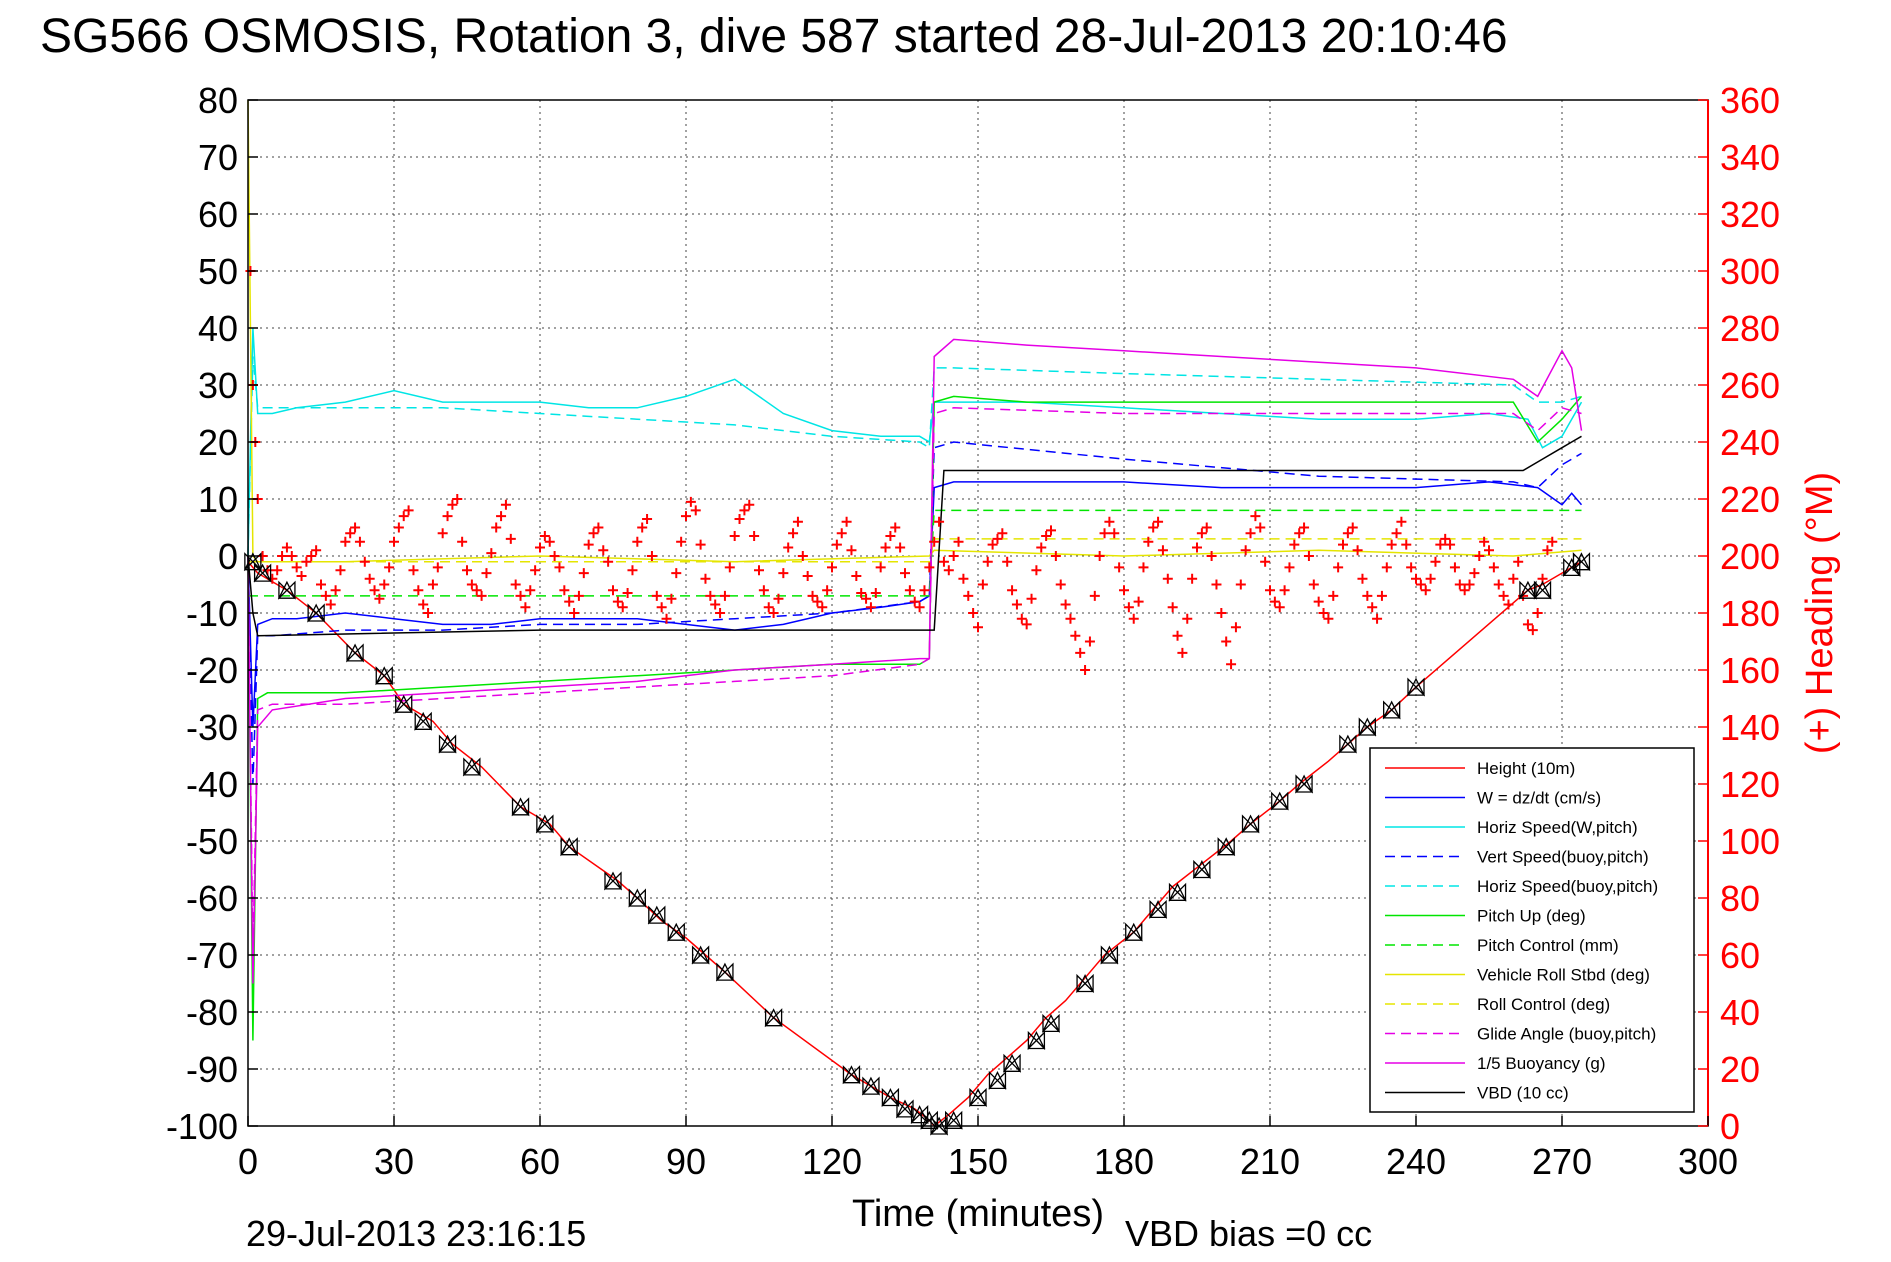 The height and width of the screenshot is (1262, 1891). Describe the element at coordinates (1708, 1161) in the screenshot. I see `x-tick-label: 300` at that location.